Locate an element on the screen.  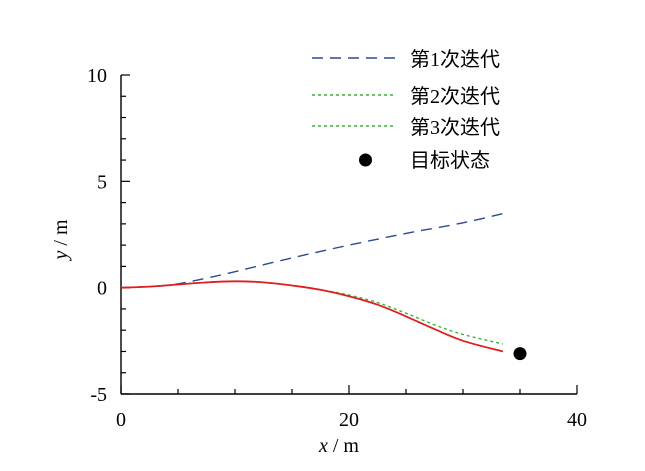
y-tick-label: 0 is located at coordinates (102, 289).